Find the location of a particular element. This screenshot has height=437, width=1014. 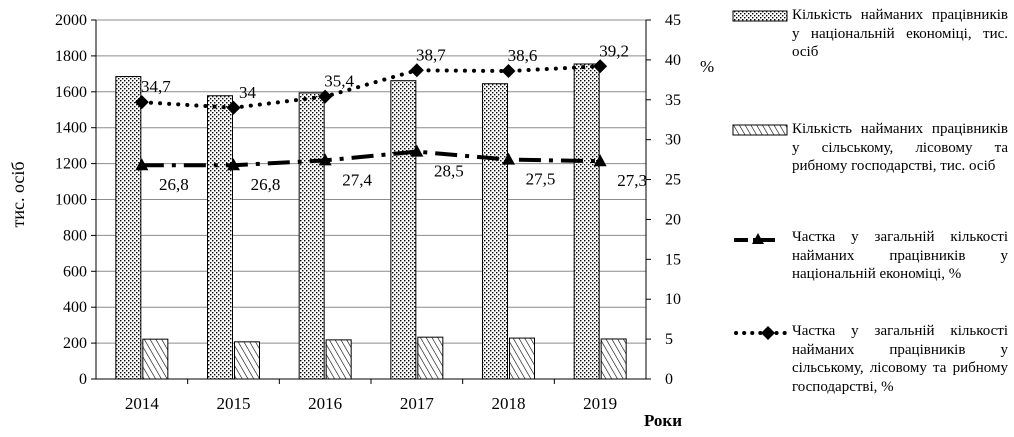

y-tick-label: 400 is located at coordinates (75, 307).